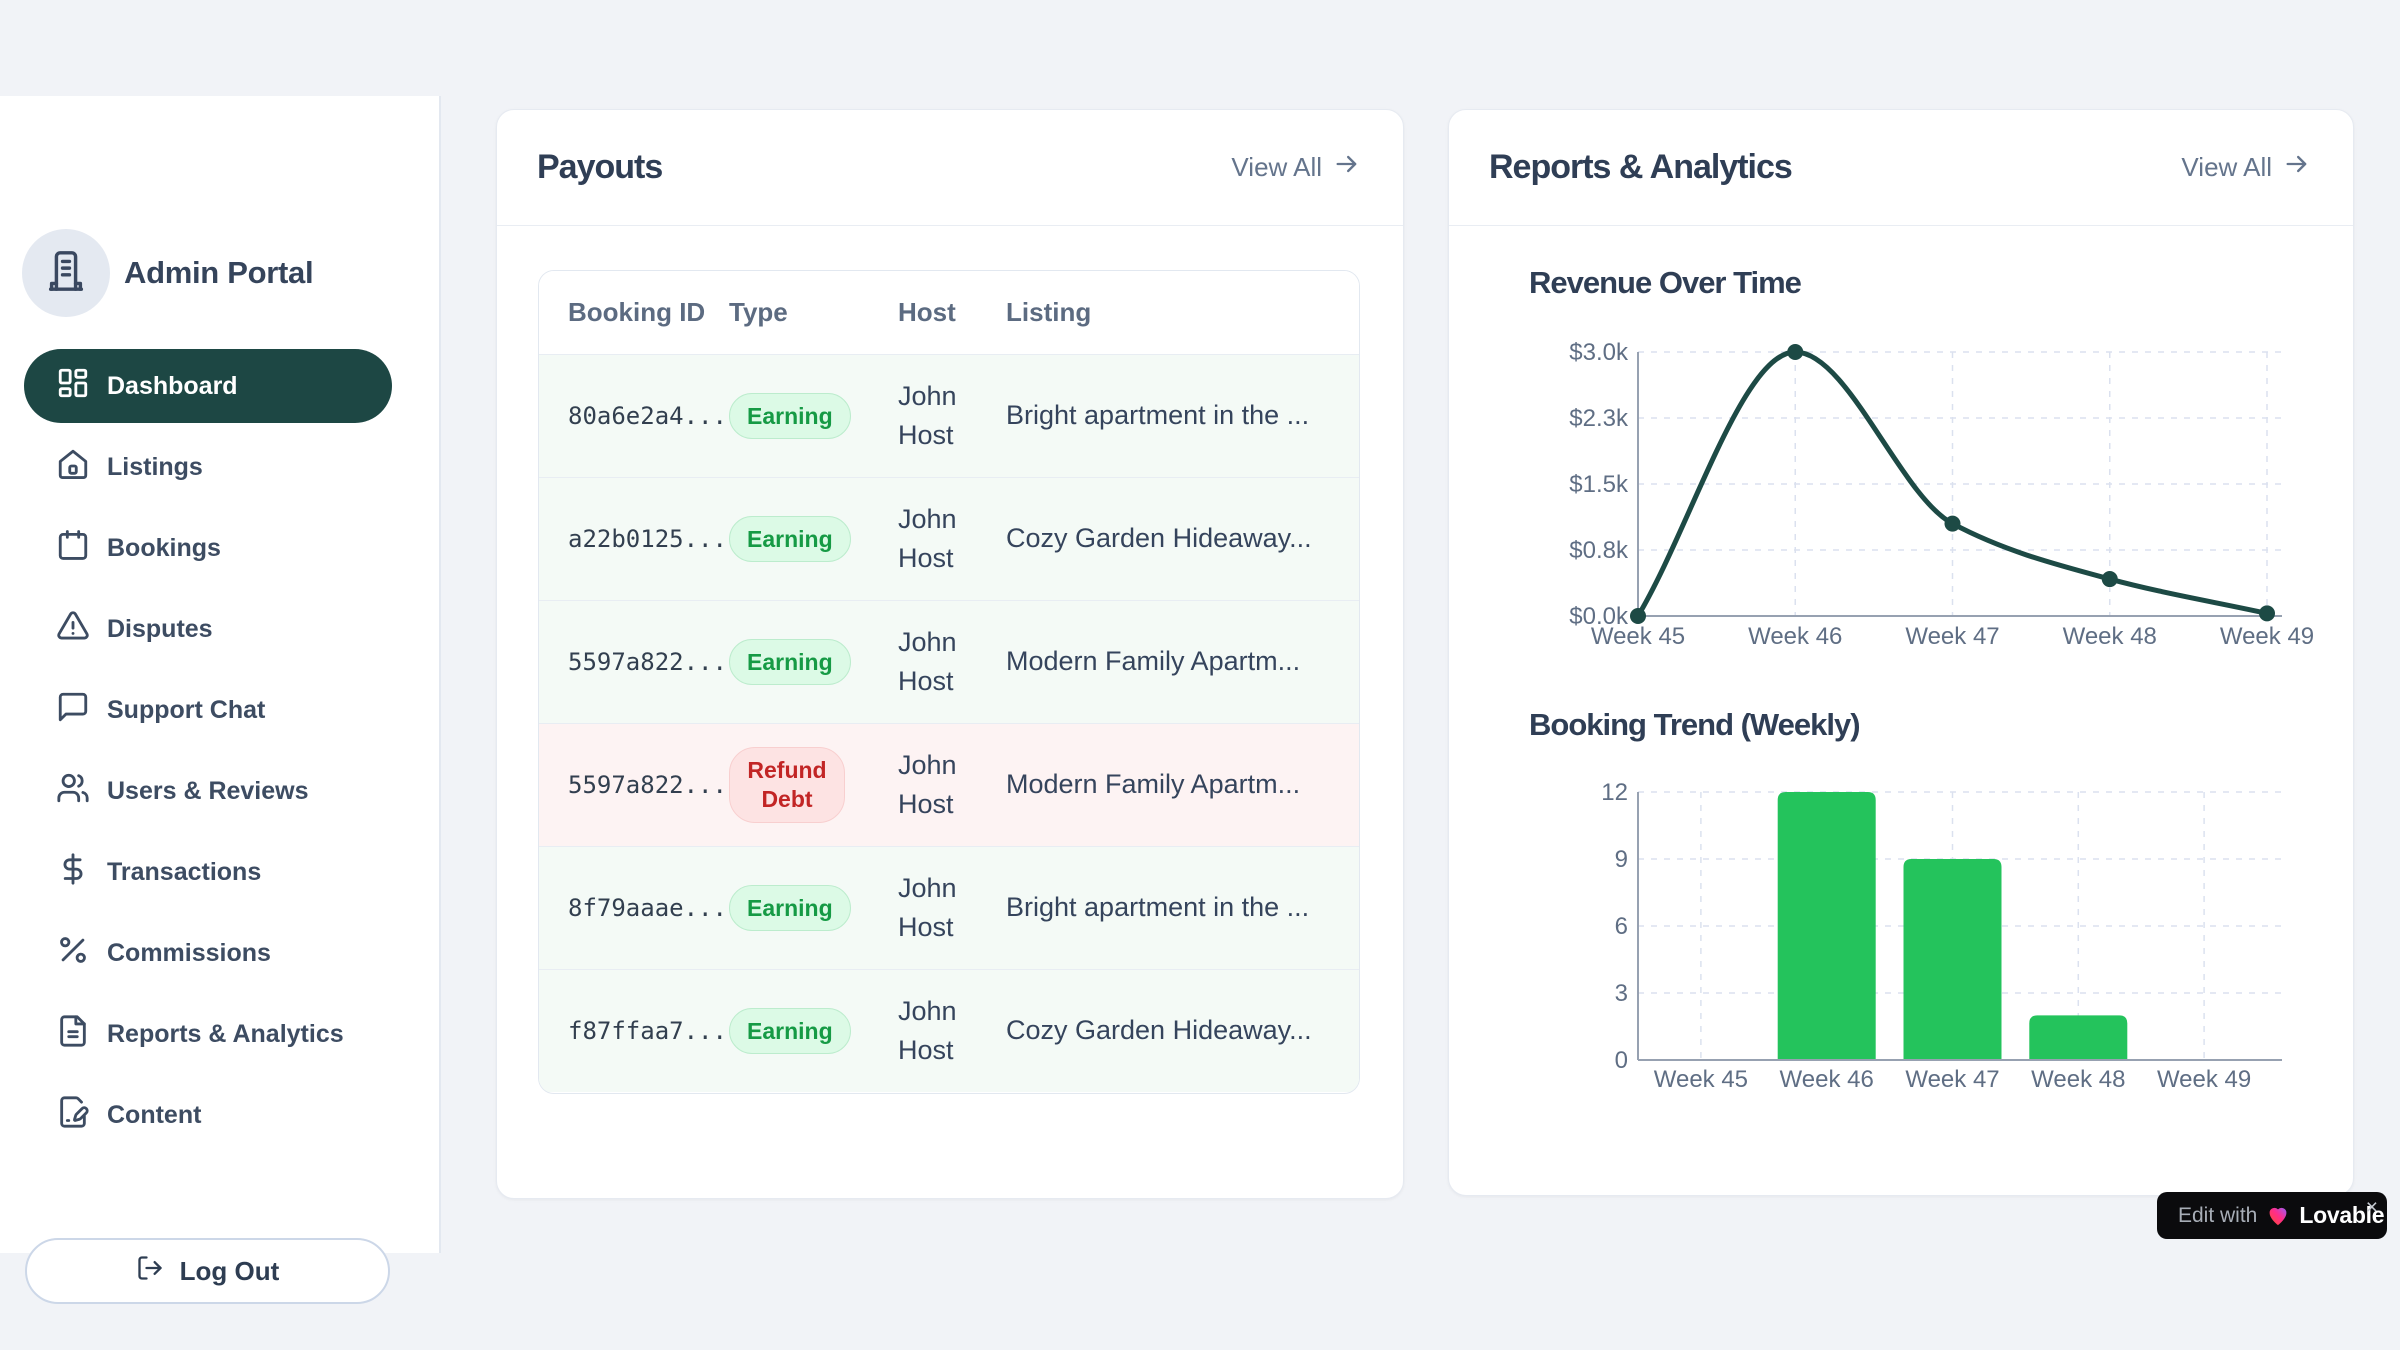 This screenshot has height=1350, width=2400. Describe the element at coordinates (164, 547) in the screenshot. I see `sidebar-item-label: Bookings` at that location.